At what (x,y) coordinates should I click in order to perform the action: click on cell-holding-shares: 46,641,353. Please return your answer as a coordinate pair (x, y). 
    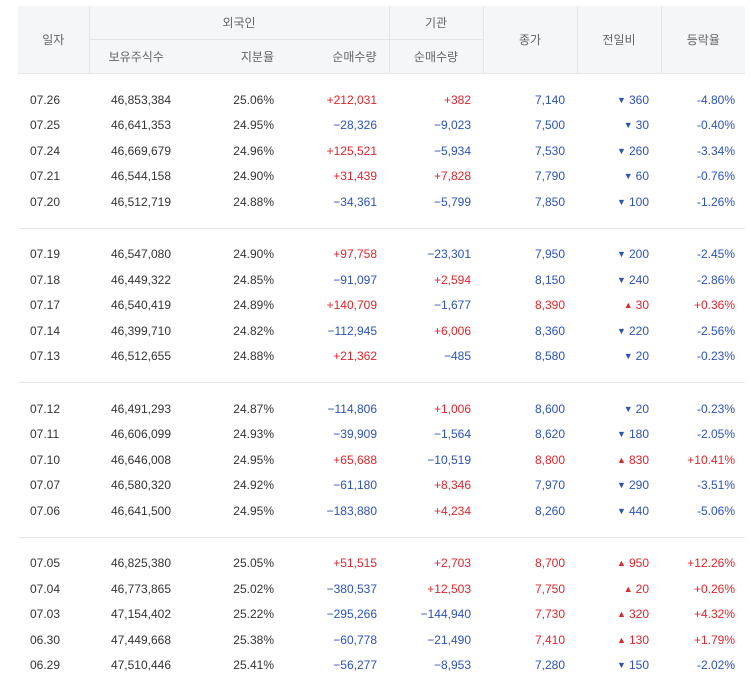
    Looking at the image, I should click on (136, 126).